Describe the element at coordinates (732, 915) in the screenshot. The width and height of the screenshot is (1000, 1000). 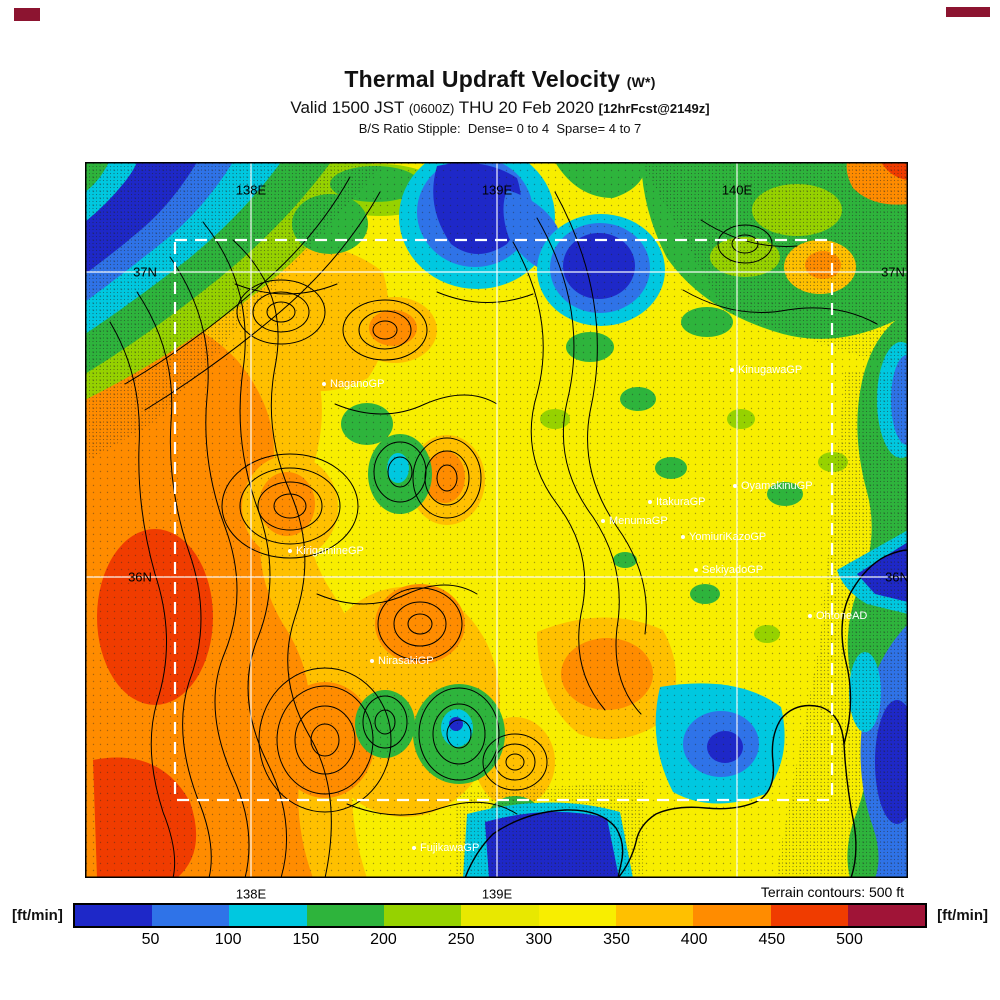
I see `colorbar-seg-orange` at that location.